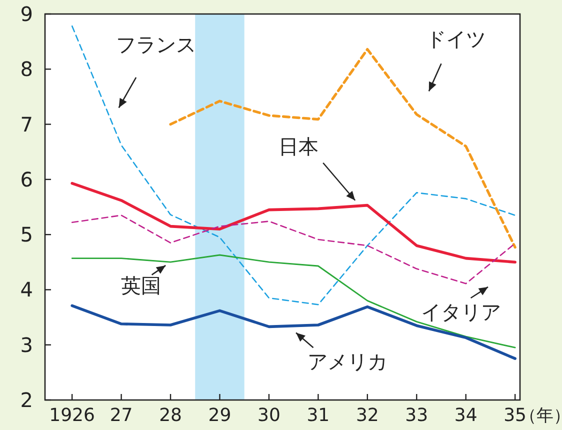 The width and height of the screenshot is (562, 430). What do you see at coordinates (367, 415) in the screenshot?
I see `x-tick-label: 32` at bounding box center [367, 415].